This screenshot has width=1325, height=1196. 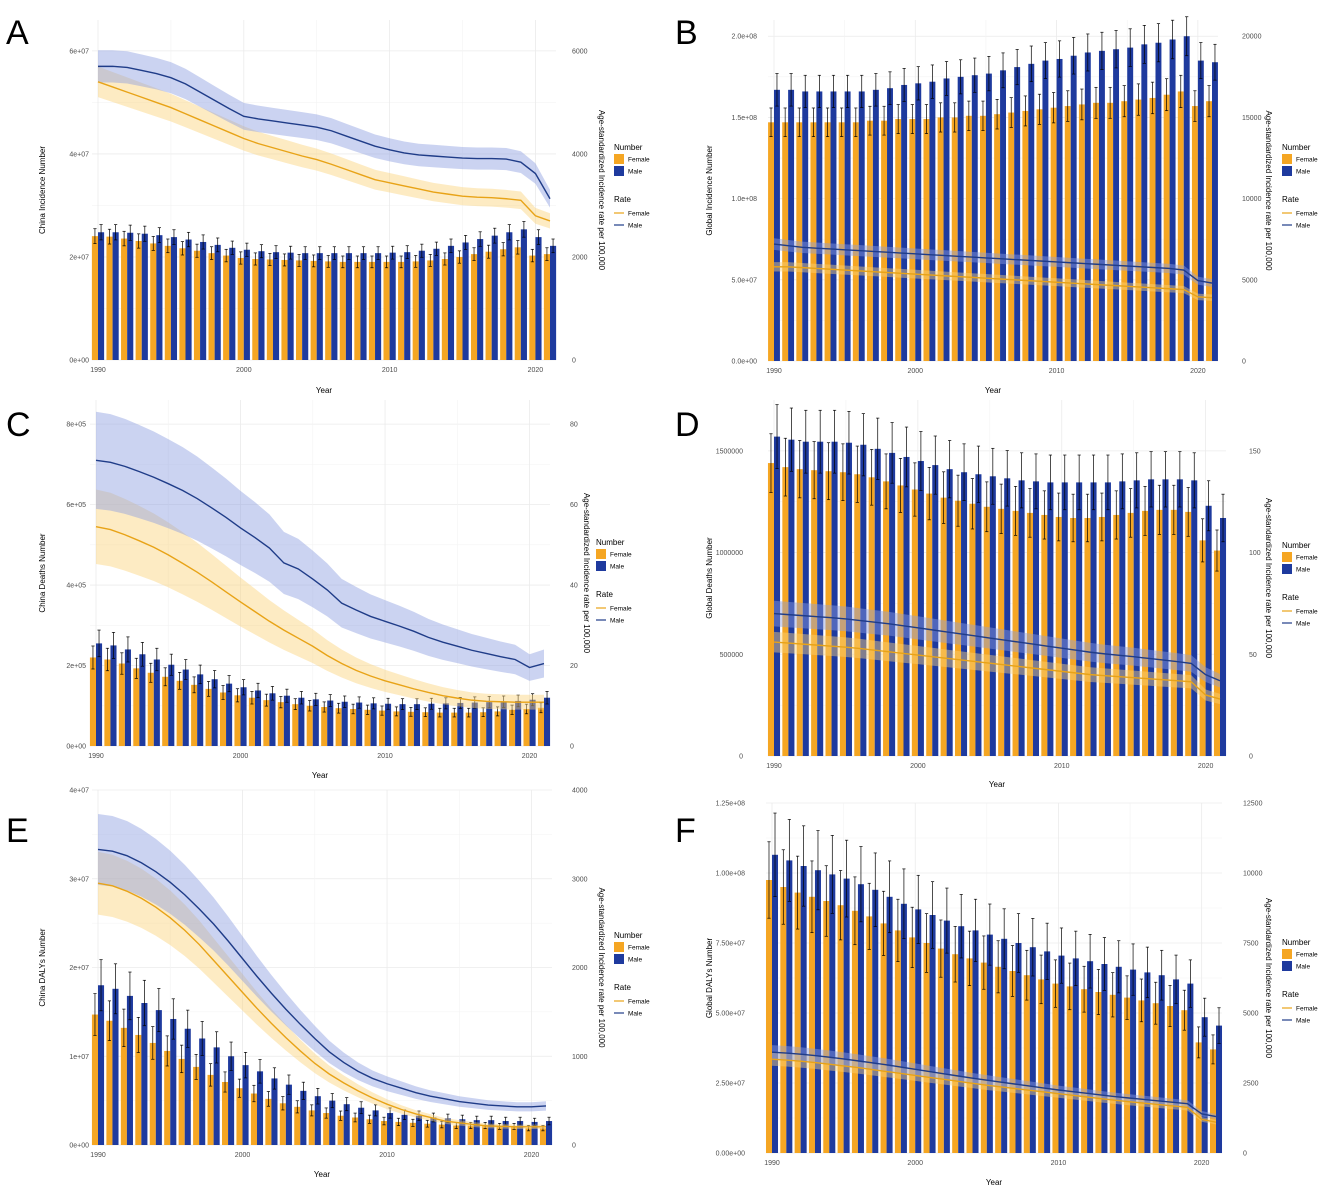 What do you see at coordinates (1287, 171) in the screenshot?
I see `legend-swatch-male-bar` at bounding box center [1287, 171].